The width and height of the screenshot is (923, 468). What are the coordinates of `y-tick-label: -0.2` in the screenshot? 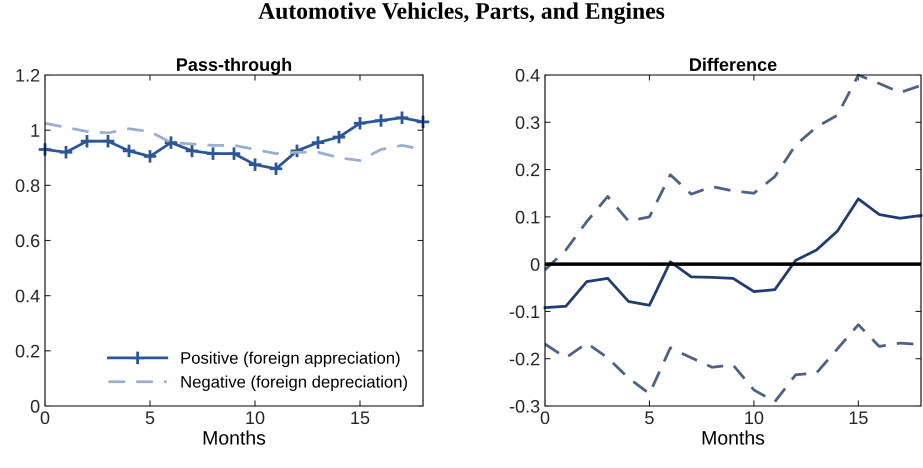 It's located at (525, 359).